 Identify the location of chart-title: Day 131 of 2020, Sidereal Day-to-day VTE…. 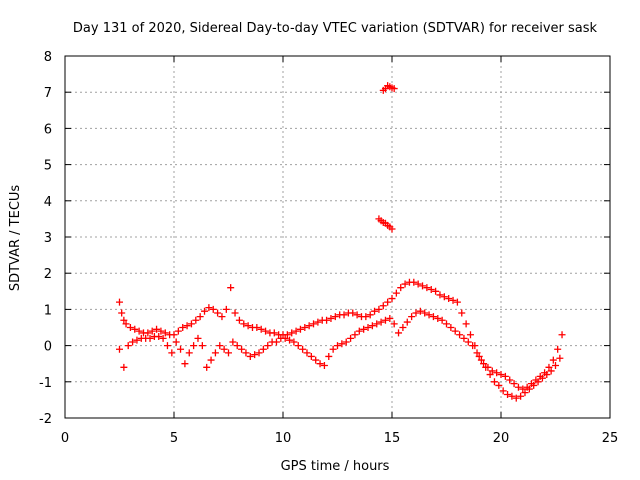
(335, 28).